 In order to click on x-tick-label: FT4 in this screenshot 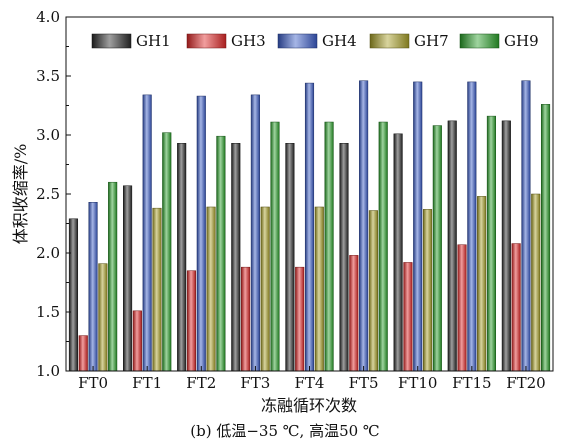, I will do `click(310, 383)`.